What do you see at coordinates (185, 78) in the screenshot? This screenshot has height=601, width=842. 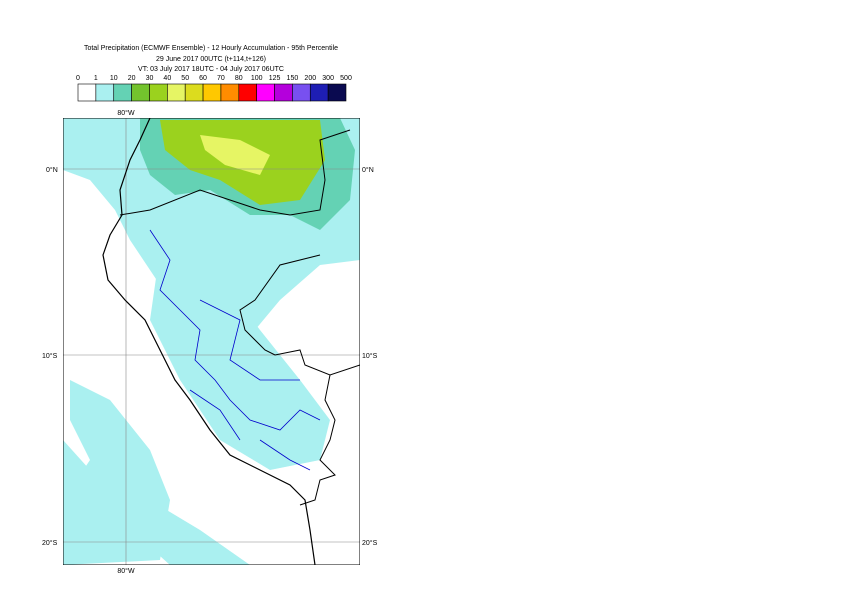 I see `legend-label: 50` at bounding box center [185, 78].